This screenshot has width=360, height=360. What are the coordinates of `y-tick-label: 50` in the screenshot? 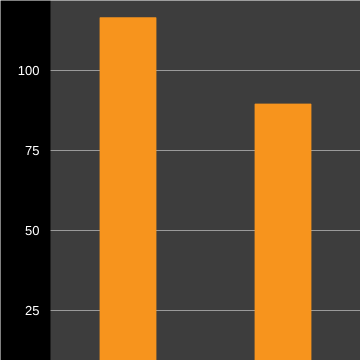 It's located at (32, 230).